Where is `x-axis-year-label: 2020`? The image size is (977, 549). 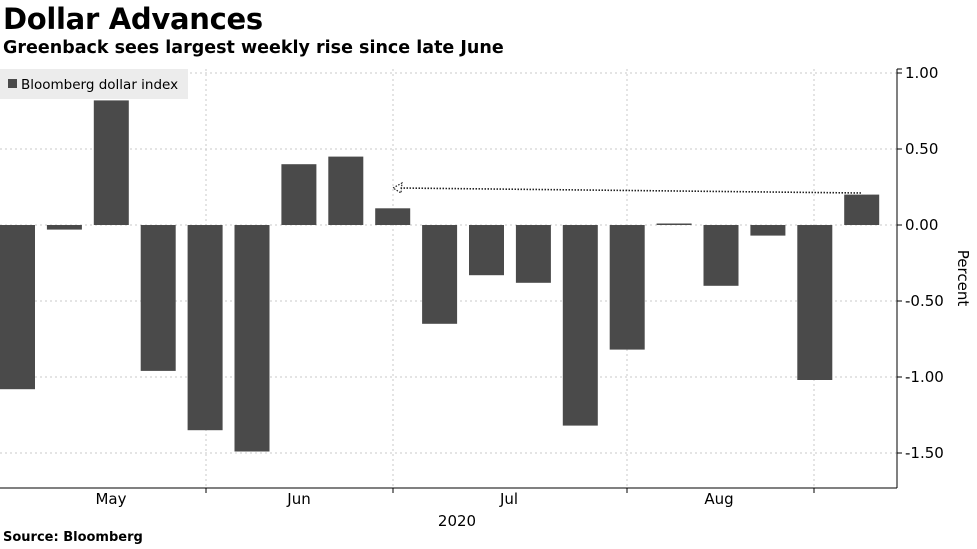 x-axis-year-label: 2020 is located at coordinates (457, 521).